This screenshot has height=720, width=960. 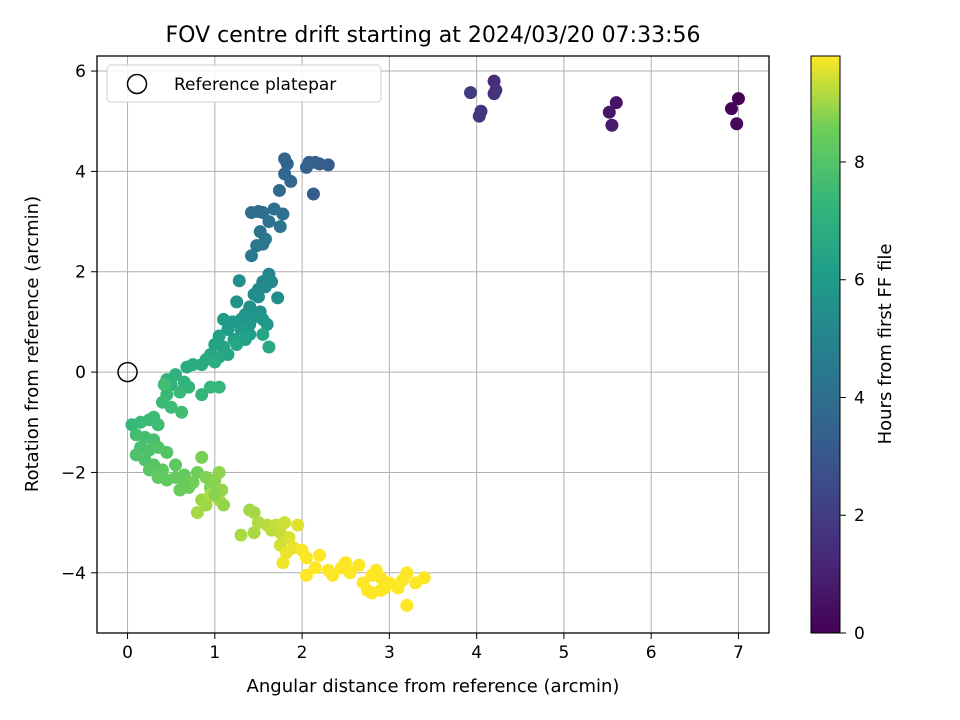 I want to click on x-tick-label: 7, so click(x=738, y=653).